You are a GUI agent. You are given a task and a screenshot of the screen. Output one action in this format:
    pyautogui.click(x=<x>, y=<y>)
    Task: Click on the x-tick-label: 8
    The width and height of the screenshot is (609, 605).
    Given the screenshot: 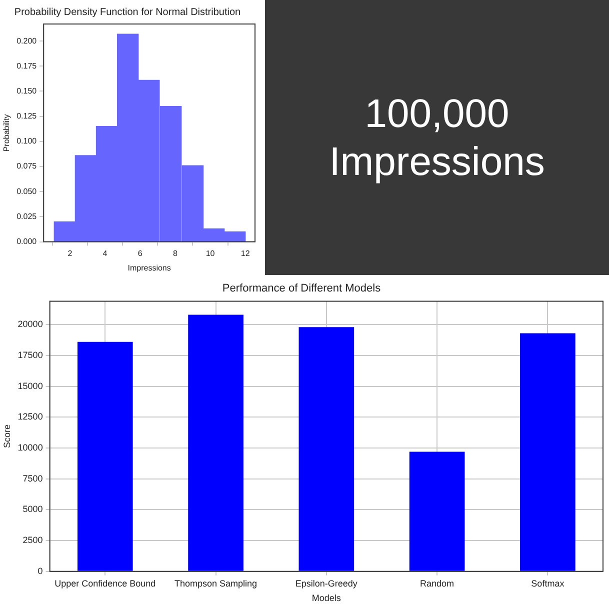 What is the action you would take?
    pyautogui.click(x=175, y=253)
    